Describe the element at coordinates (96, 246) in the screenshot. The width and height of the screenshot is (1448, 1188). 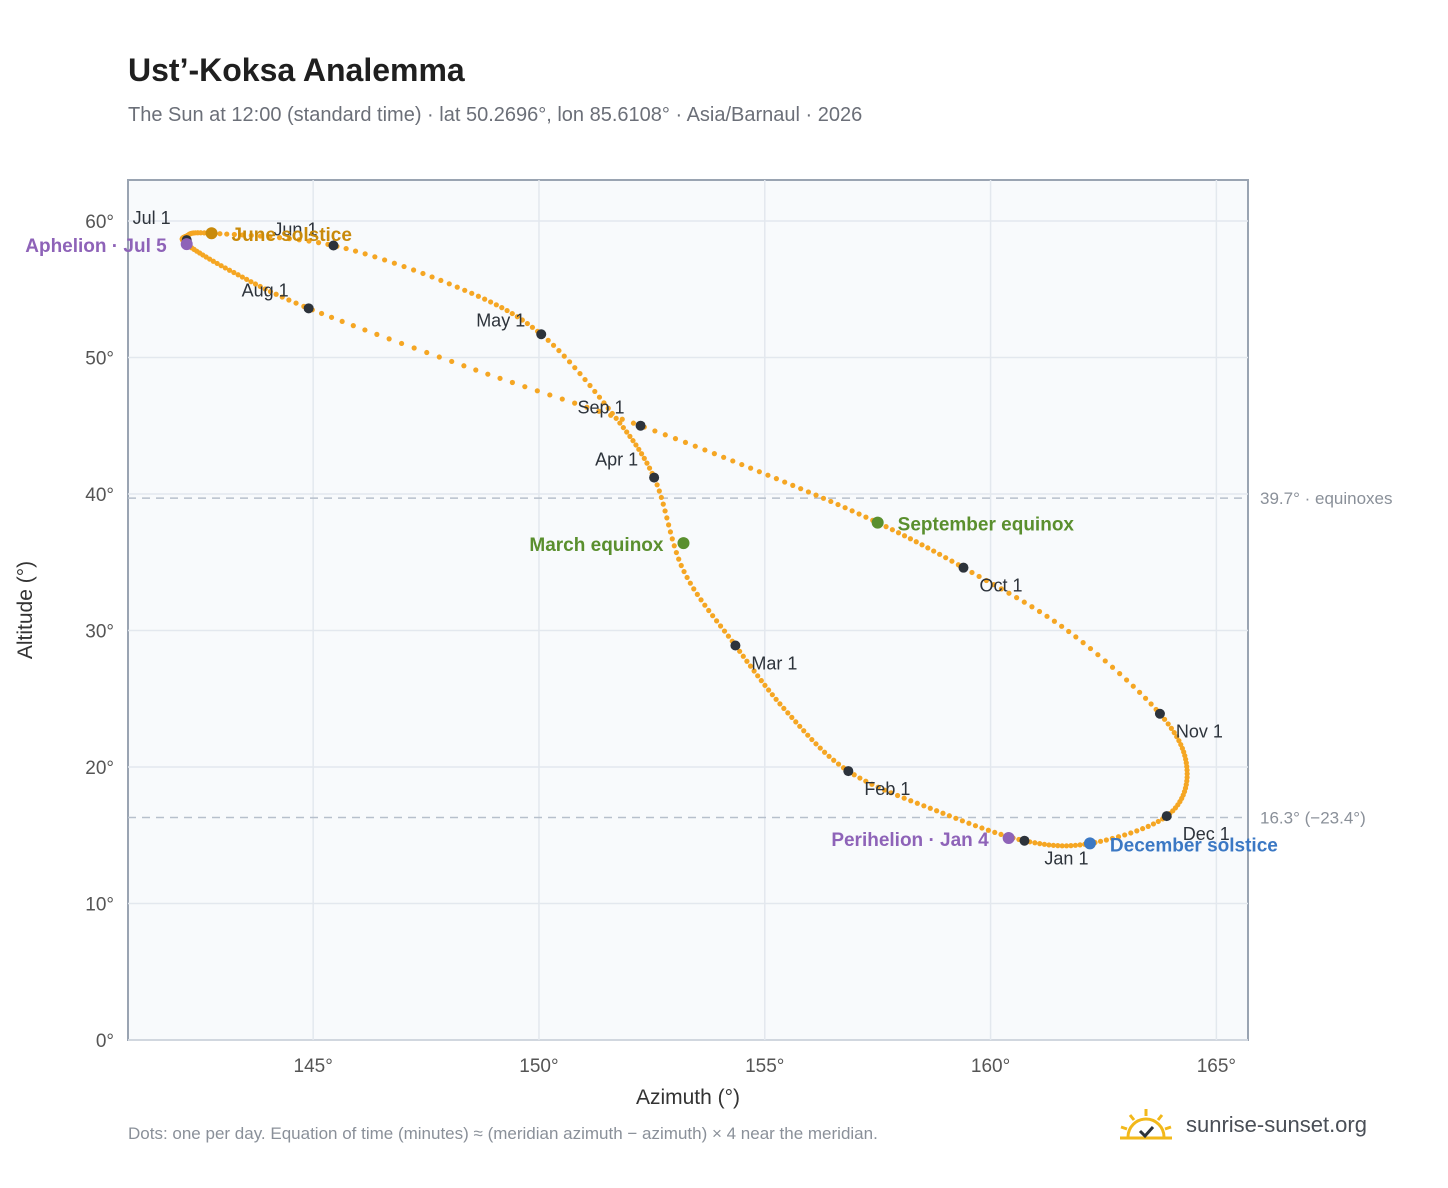
I see `event-label: Aphelion · Jul 5` at that location.